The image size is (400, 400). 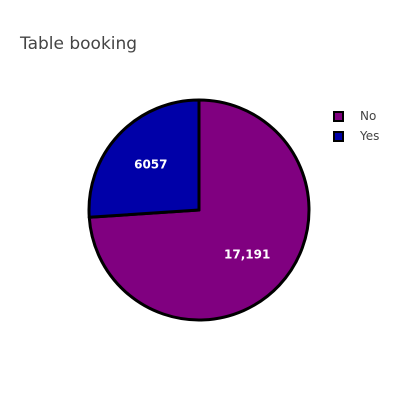 What do you see at coordinates (247, 255) in the screenshot?
I see `slice-label-no: 17,191` at bounding box center [247, 255].